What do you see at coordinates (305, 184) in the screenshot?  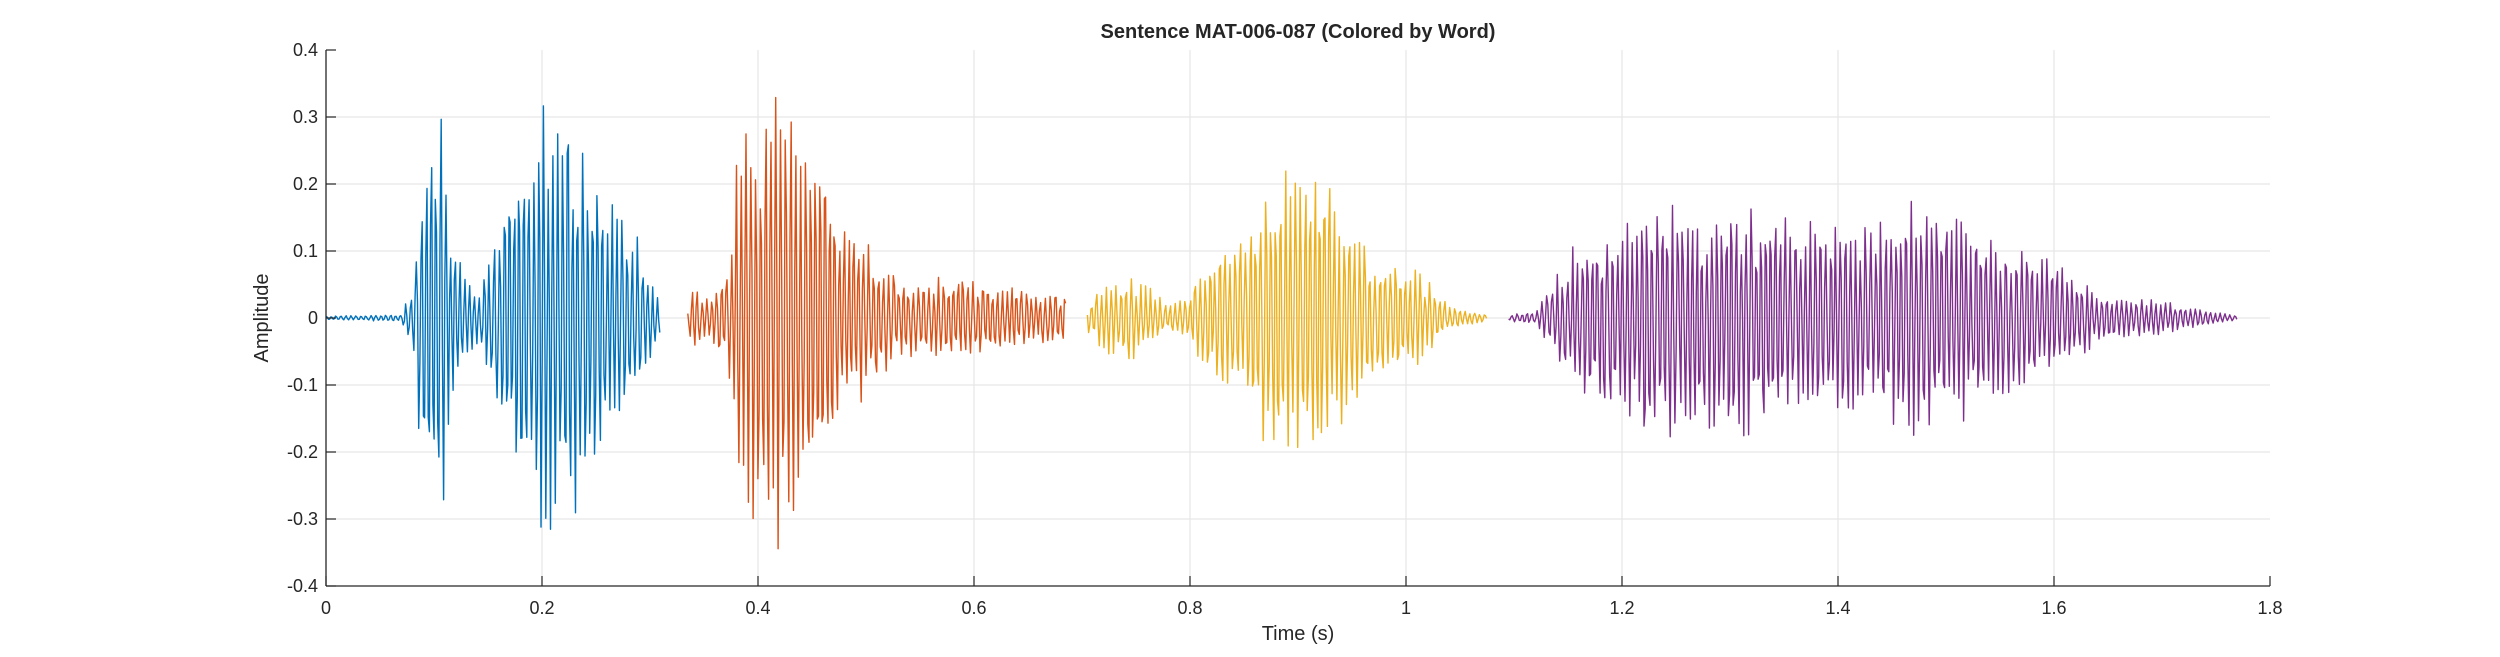 I see `y-tick-label: 0.2` at bounding box center [305, 184].